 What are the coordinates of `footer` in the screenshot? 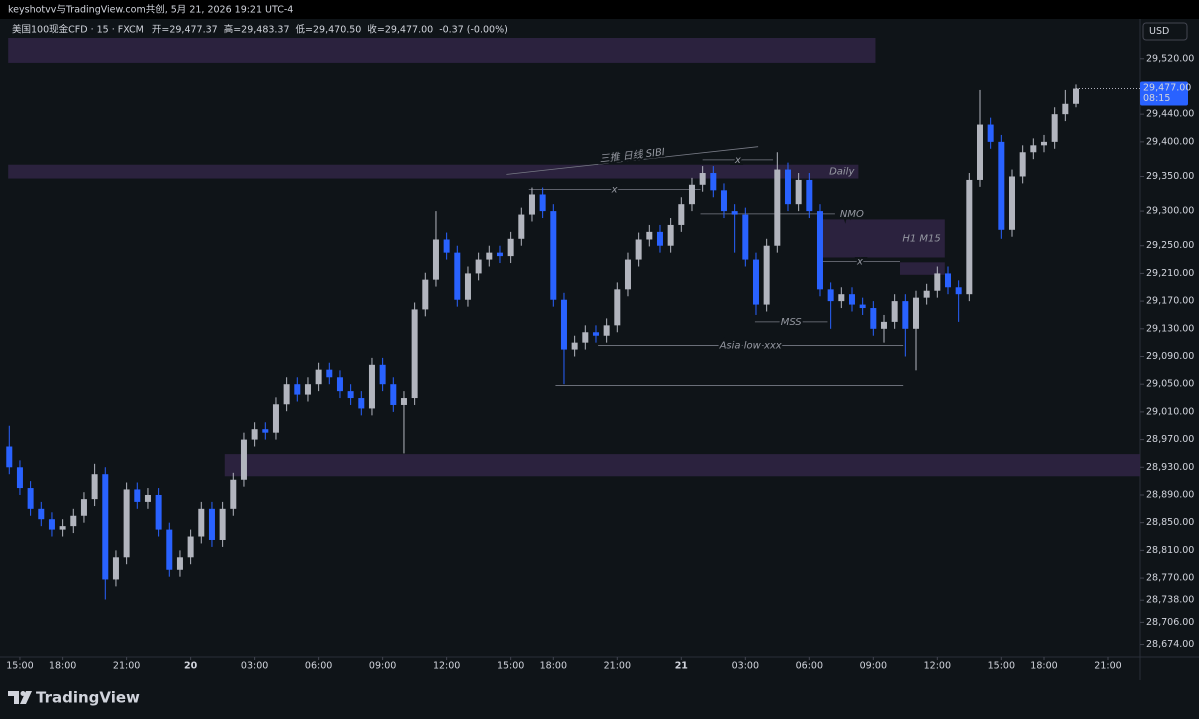 It's located at (599, 700).